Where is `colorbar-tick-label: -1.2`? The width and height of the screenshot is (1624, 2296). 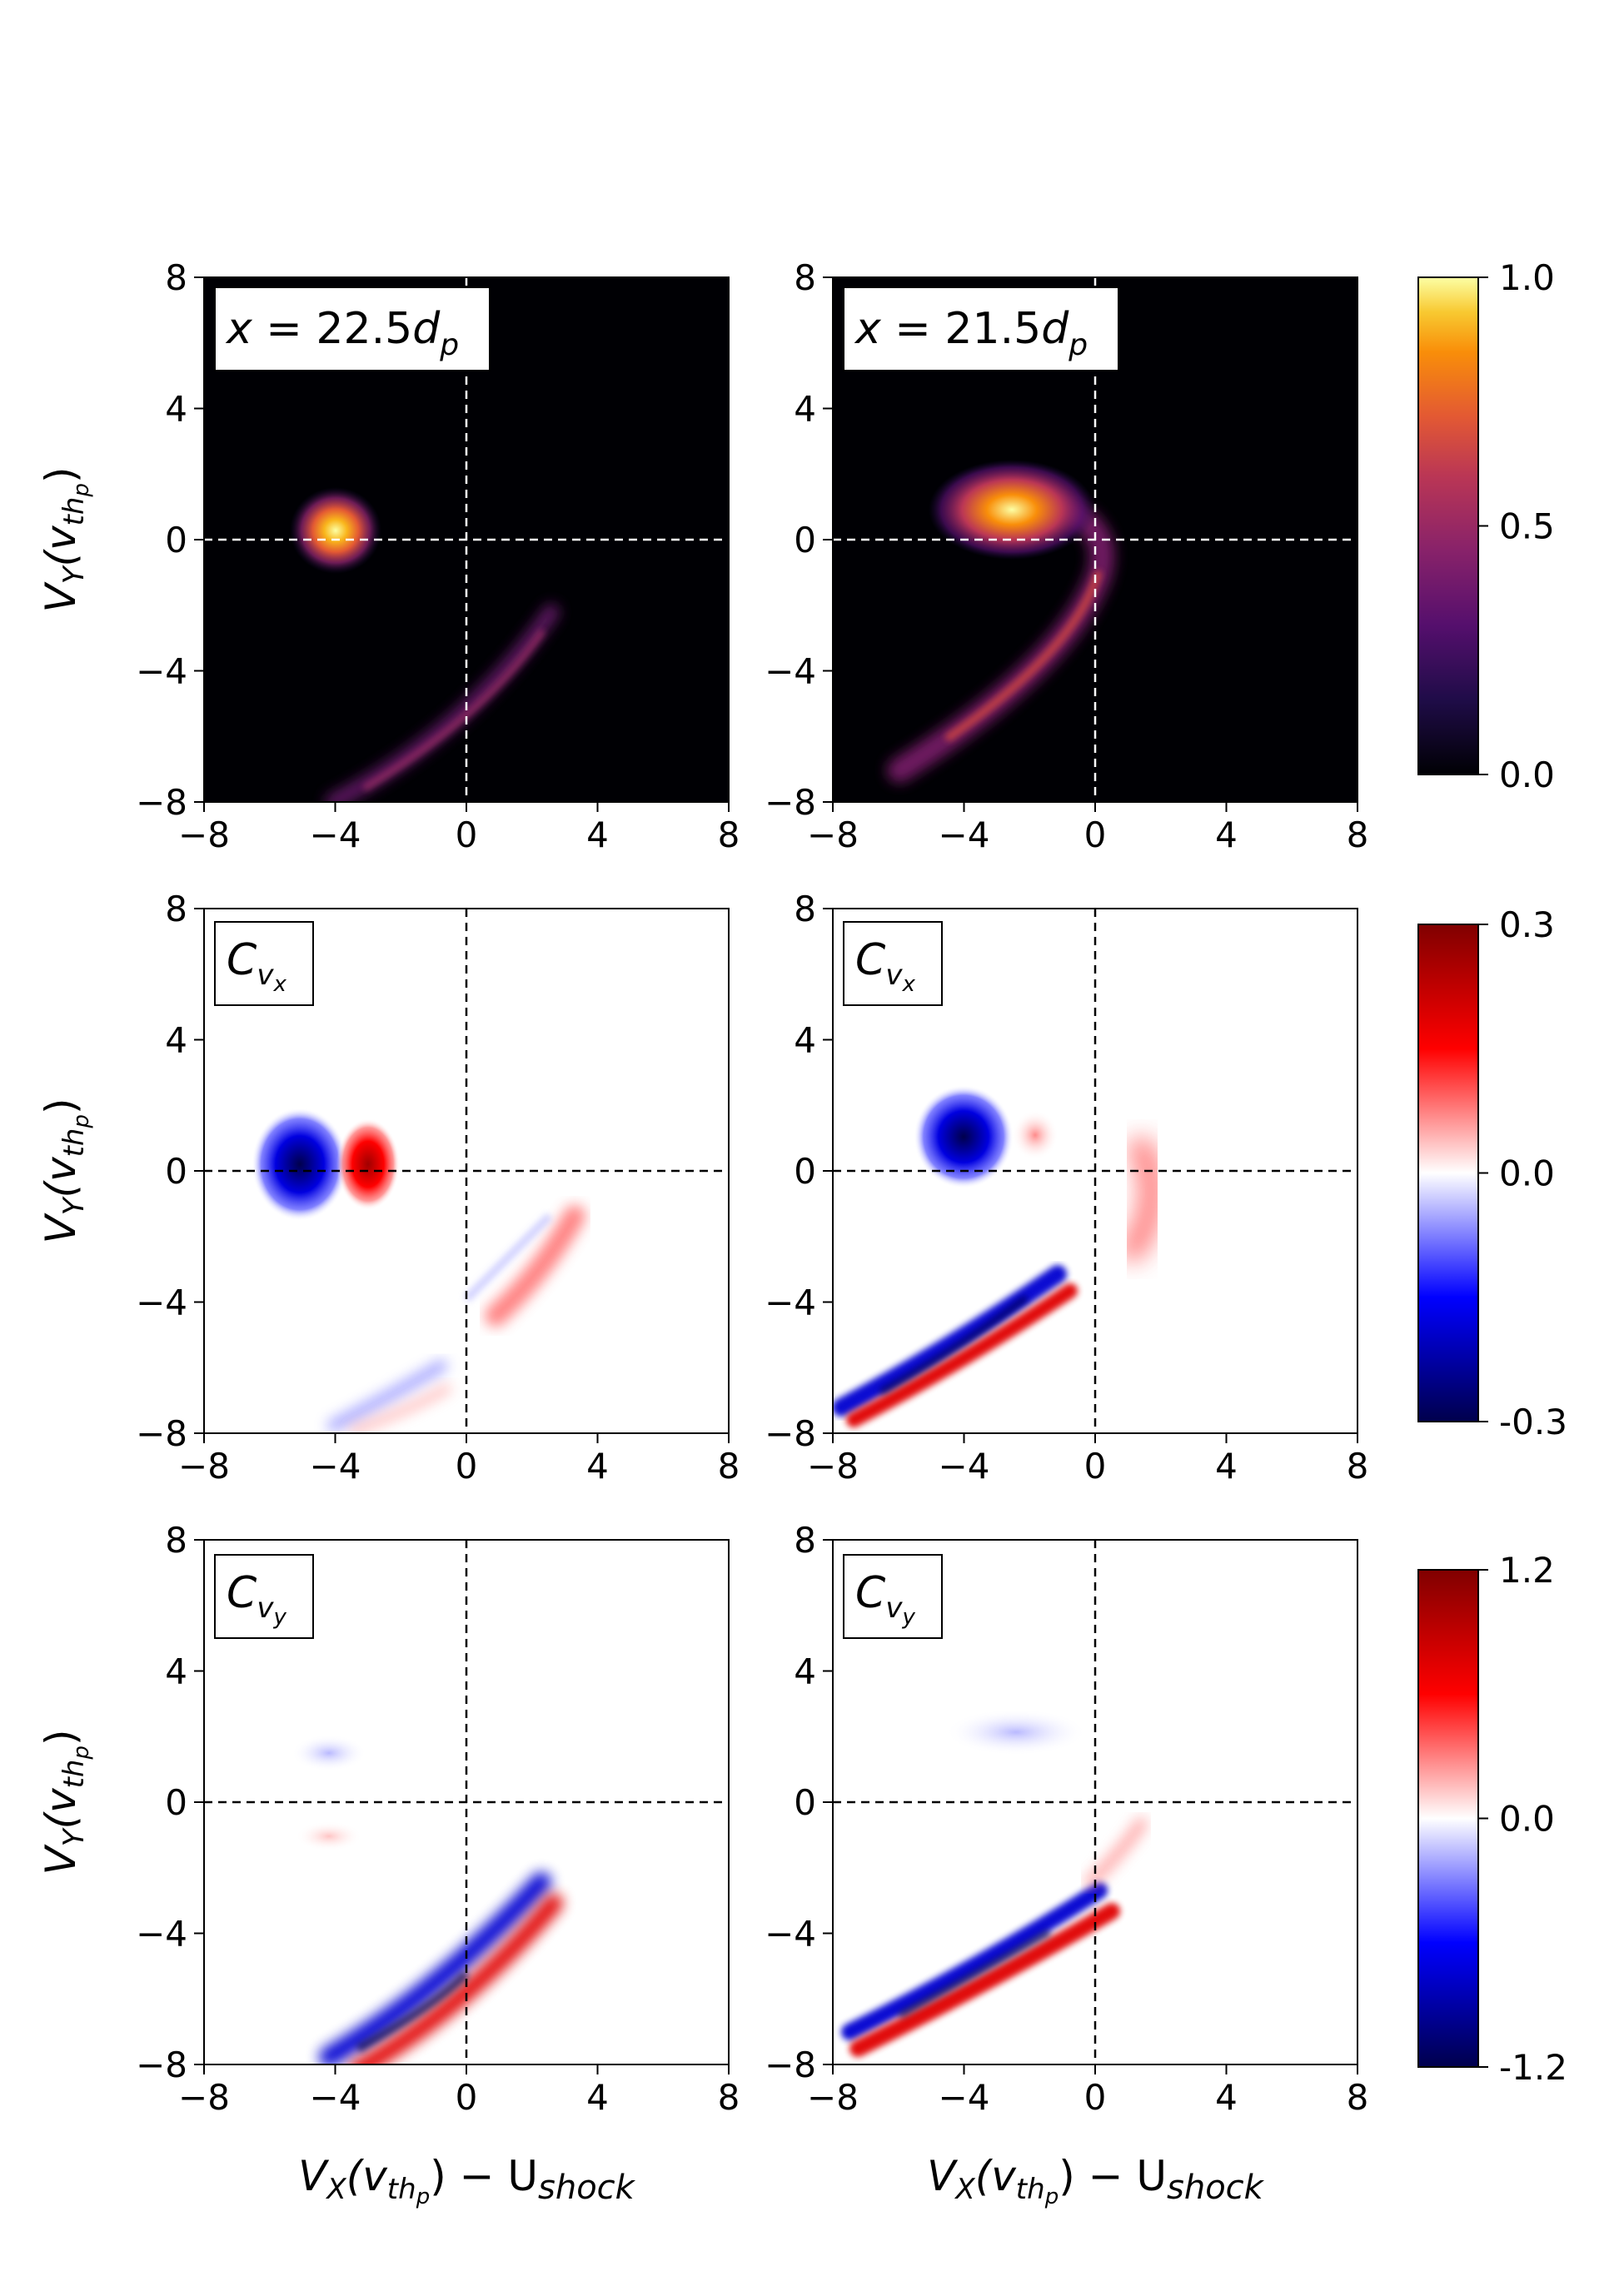 colorbar-tick-label: -1.2 is located at coordinates (1533, 2068).